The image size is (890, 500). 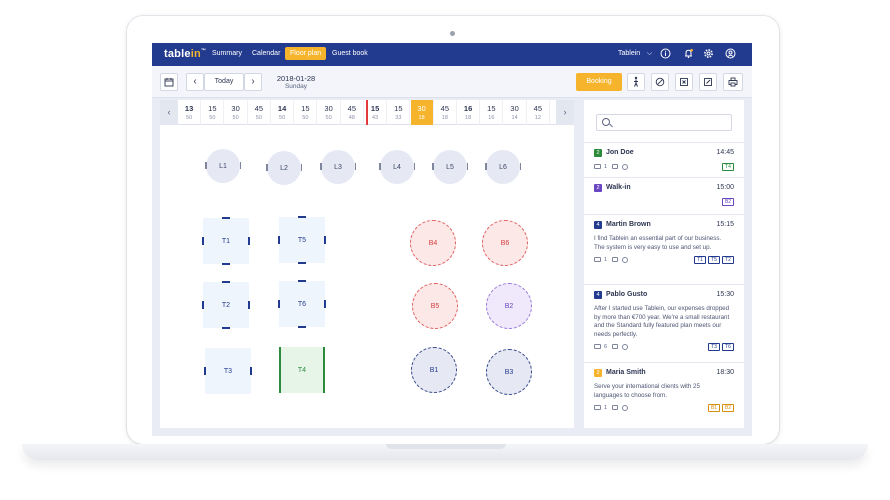 What do you see at coordinates (284, 168) in the screenshot?
I see `table-l2: L2` at bounding box center [284, 168].